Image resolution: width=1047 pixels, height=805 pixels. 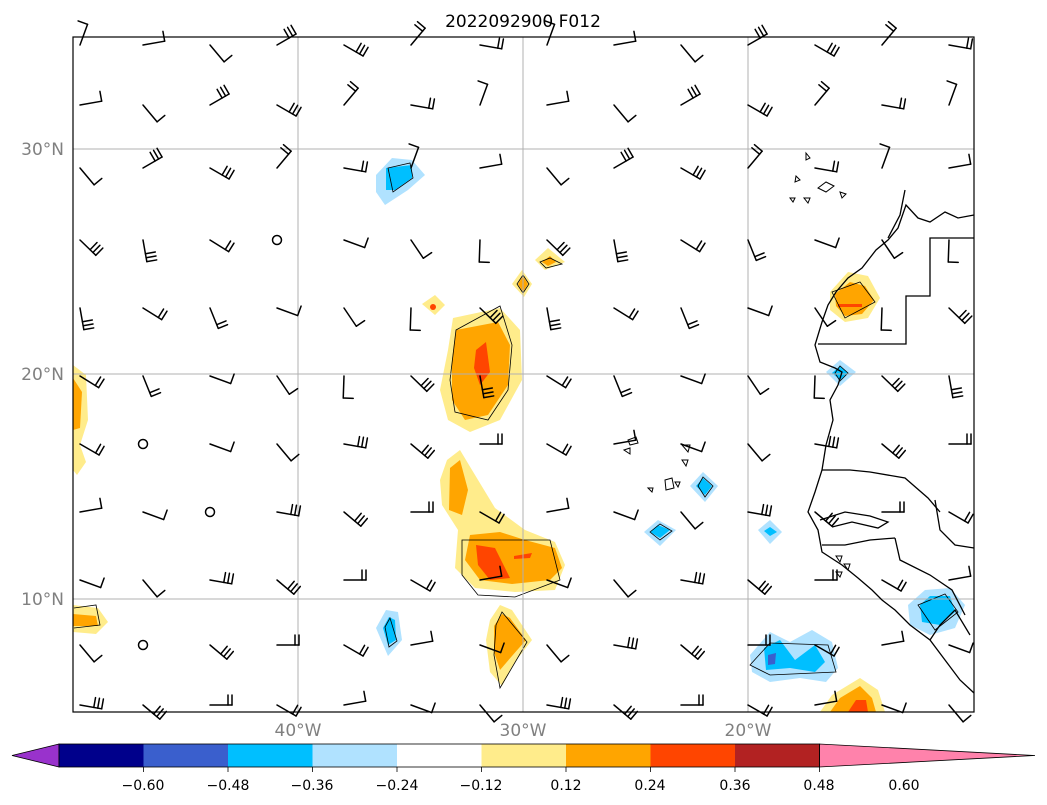 I want to click on colorbar-label: −0.48, so click(x=228, y=786).